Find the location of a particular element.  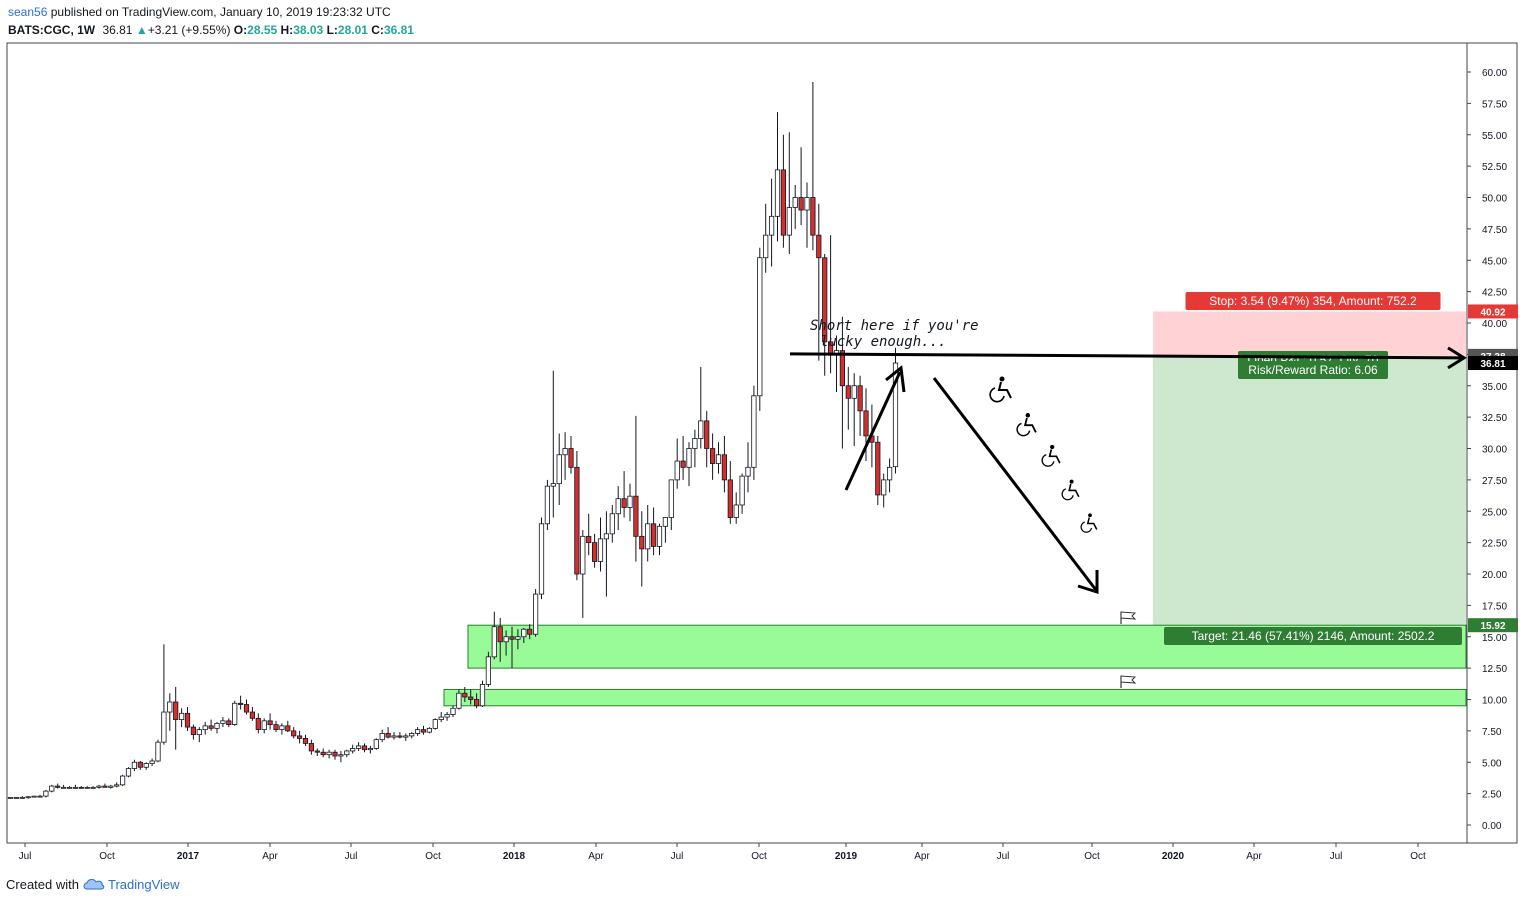

x-tick-label: 2018 is located at coordinates (514, 856).